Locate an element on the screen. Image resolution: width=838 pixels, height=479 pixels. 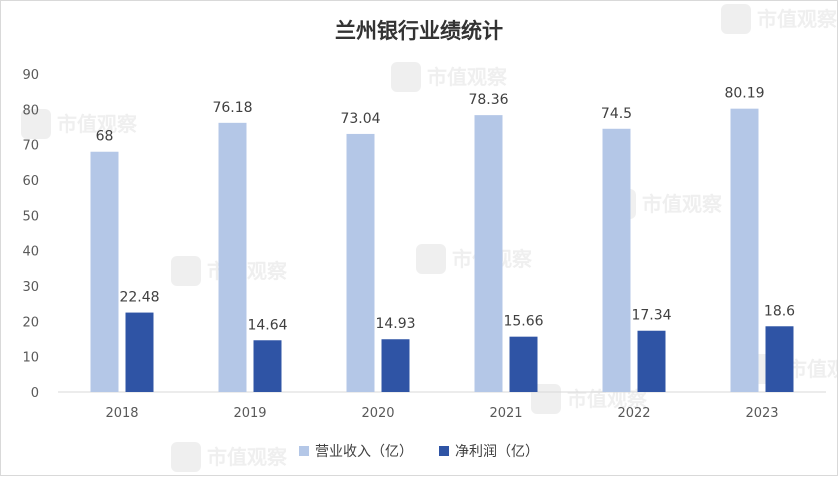
y-tick-label: 20 is located at coordinates (30, 322).